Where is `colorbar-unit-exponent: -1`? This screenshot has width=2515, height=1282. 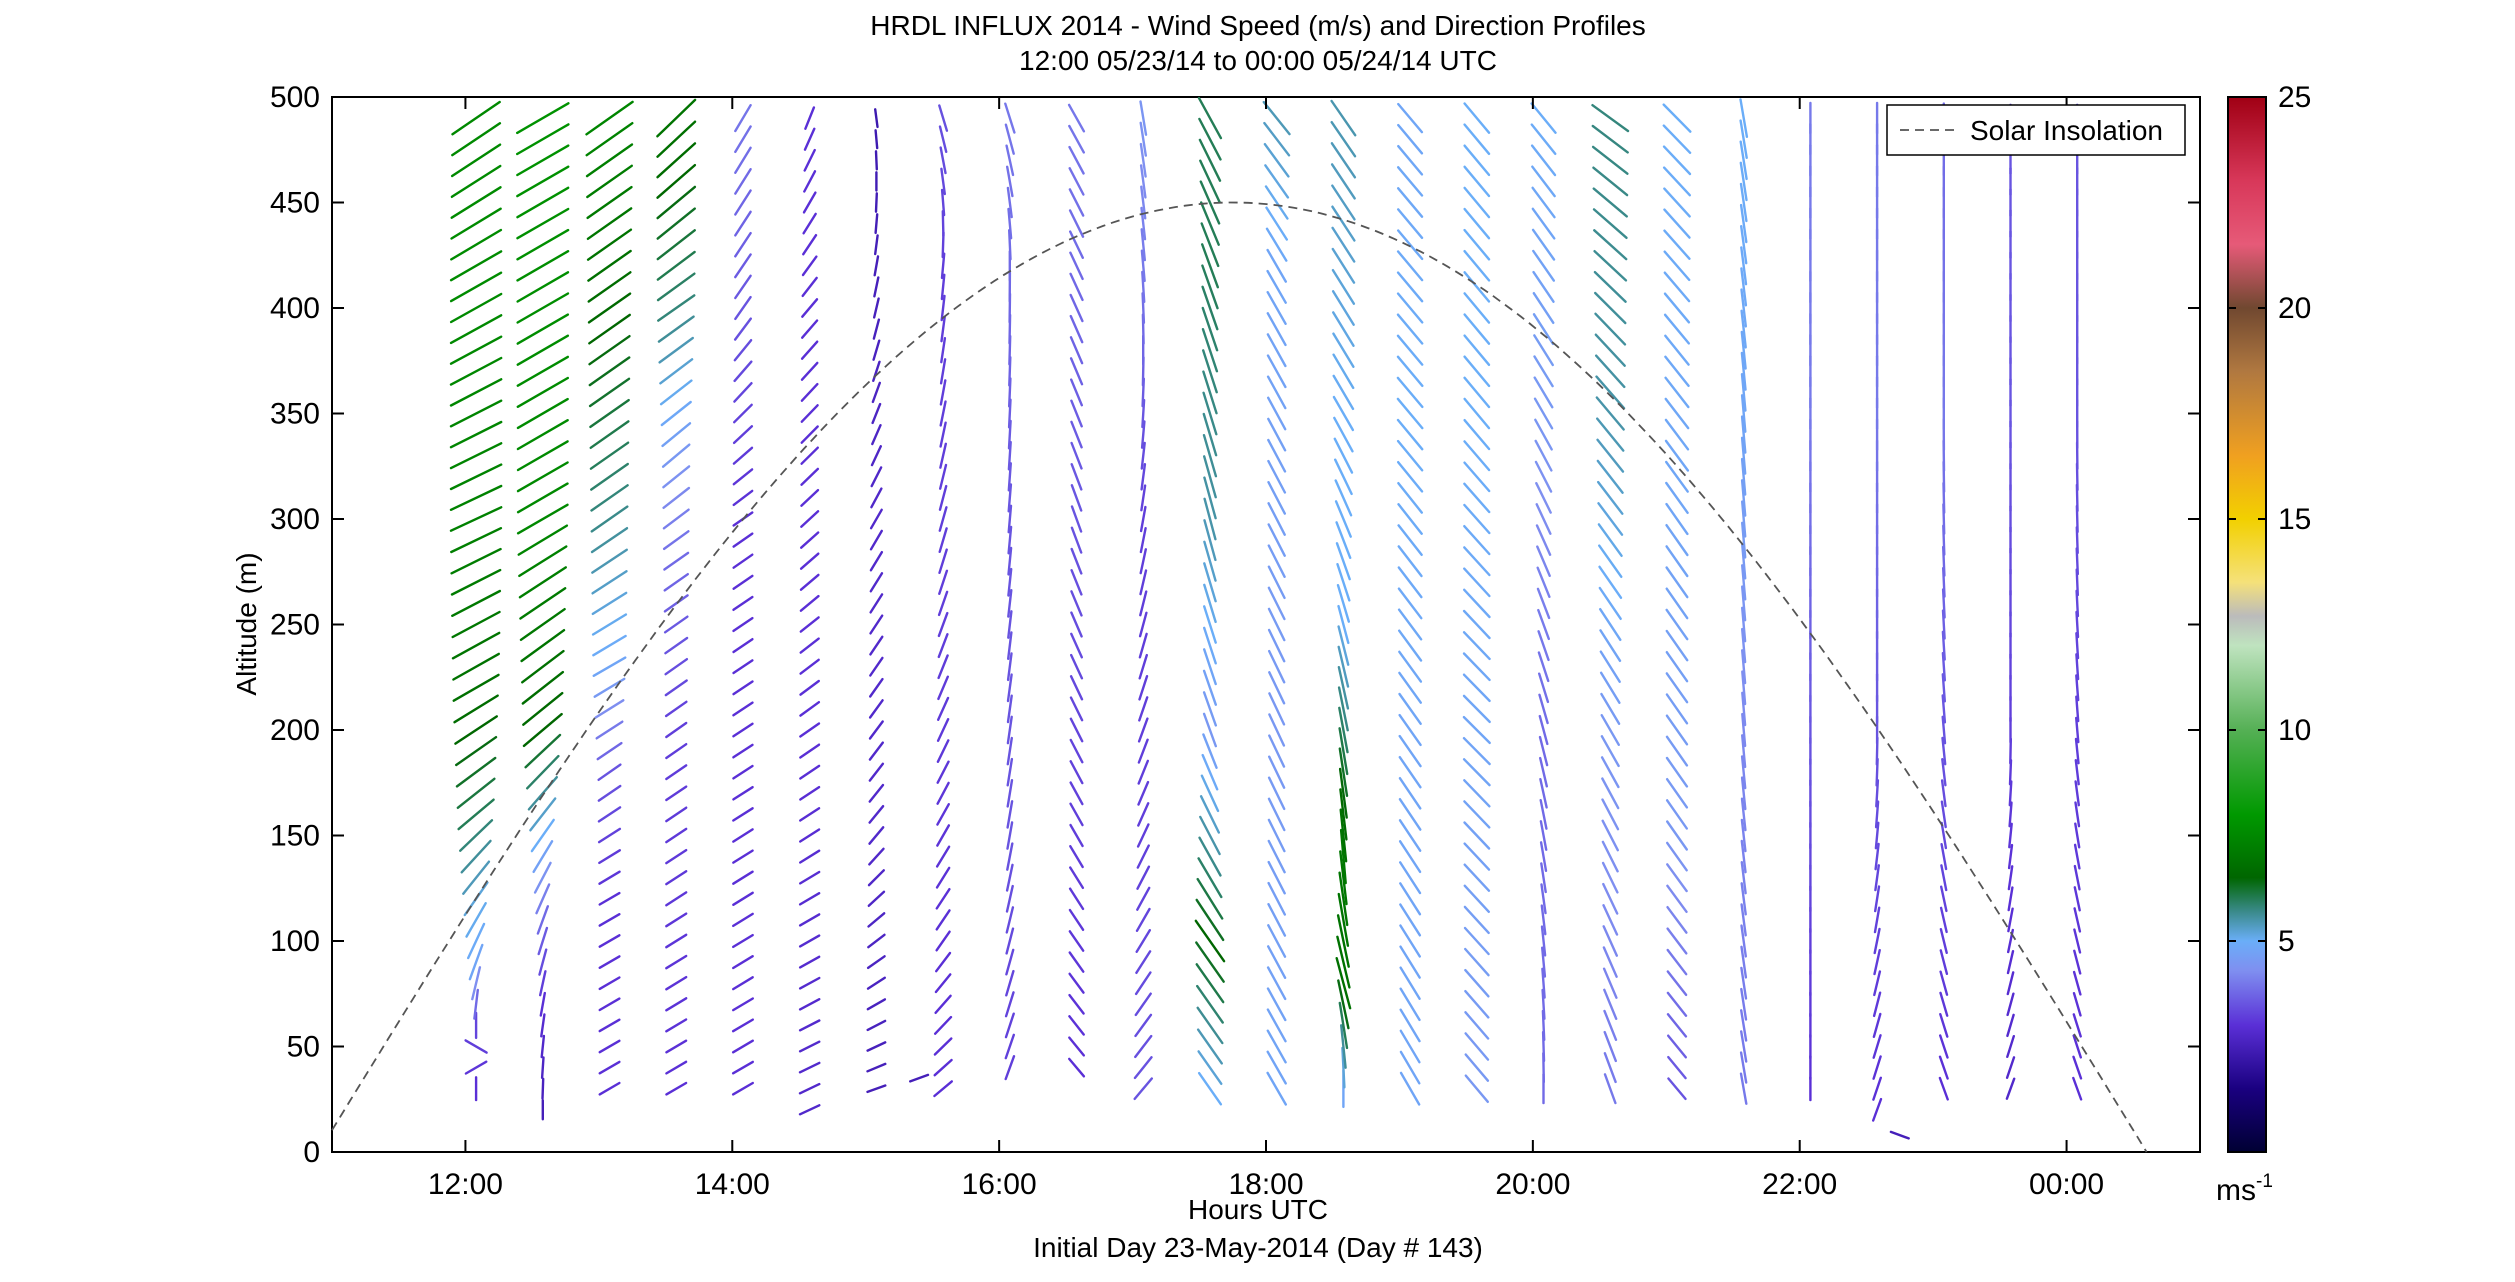 colorbar-unit-exponent: -1 is located at coordinates (2264, 1181).